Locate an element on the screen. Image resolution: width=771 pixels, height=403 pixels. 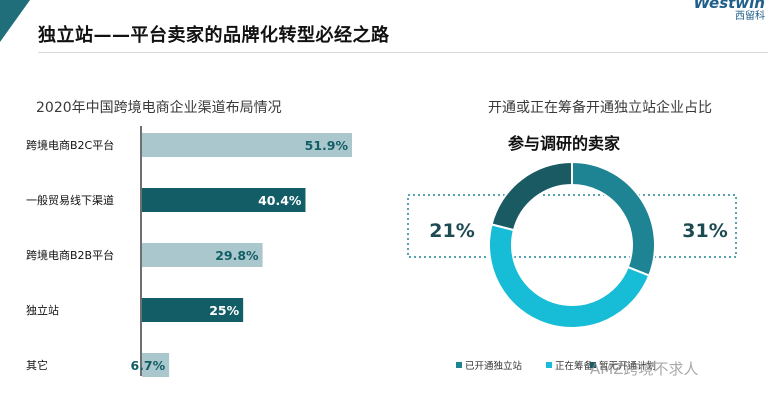
legend-label: 已开通独立站 is located at coordinates (494, 366).